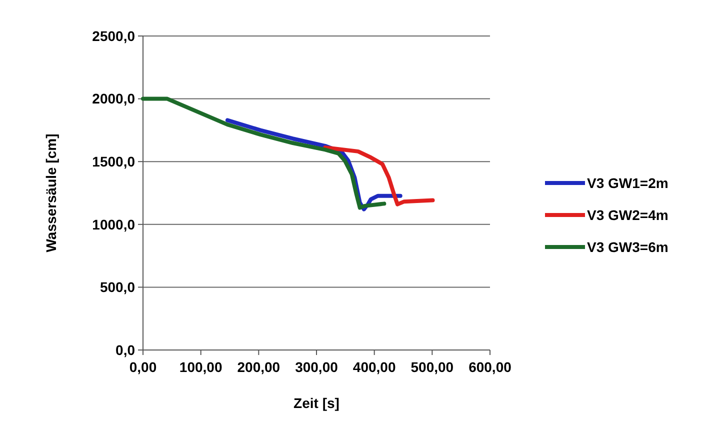 The width and height of the screenshot is (718, 438). What do you see at coordinates (51, 193) in the screenshot?
I see `y-axis-title: Wassersäule [cm]` at bounding box center [51, 193].